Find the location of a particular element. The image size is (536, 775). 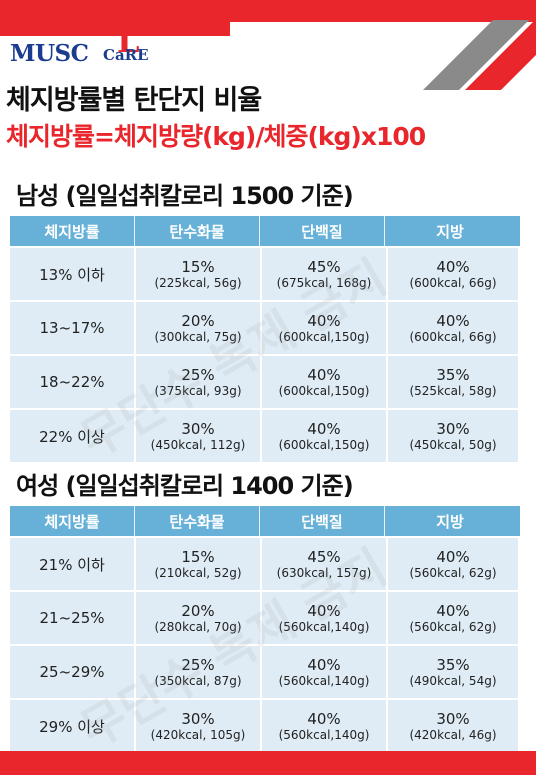

detail-value: (525kcal, 58g) is located at coordinates (453, 390).